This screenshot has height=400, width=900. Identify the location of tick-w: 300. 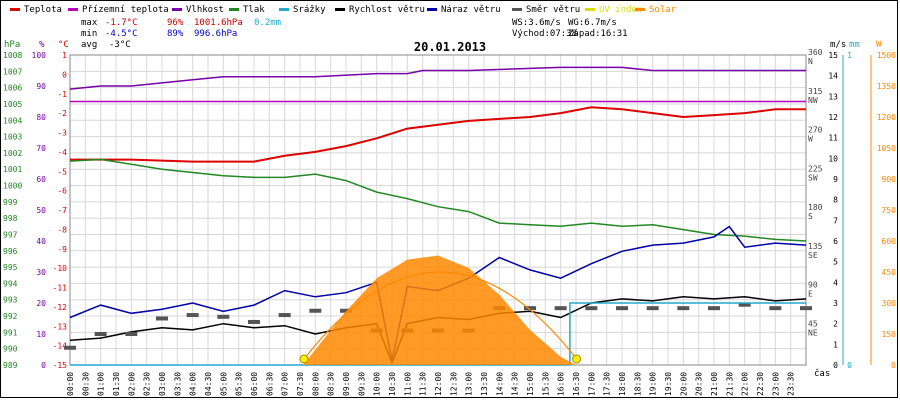
(889, 303).